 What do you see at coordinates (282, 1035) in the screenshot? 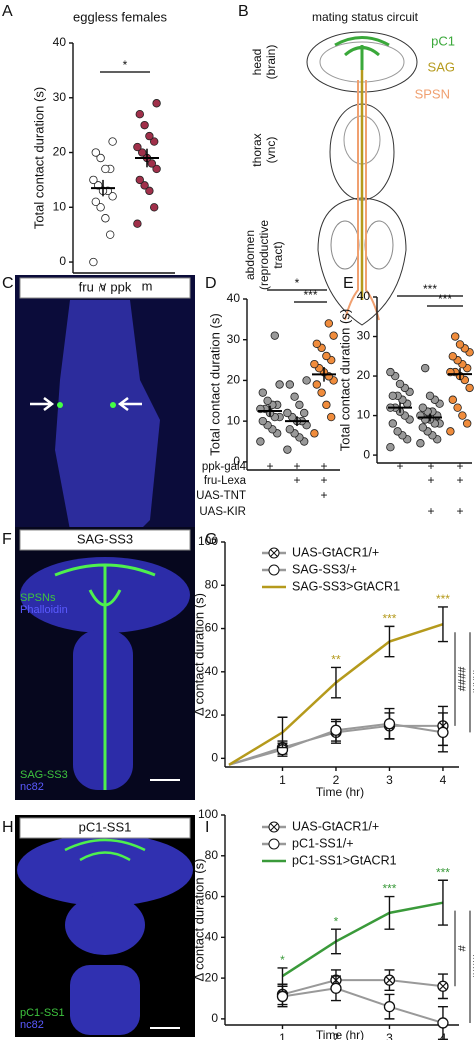
I see `x-tick-label: 1` at bounding box center [282, 1035].